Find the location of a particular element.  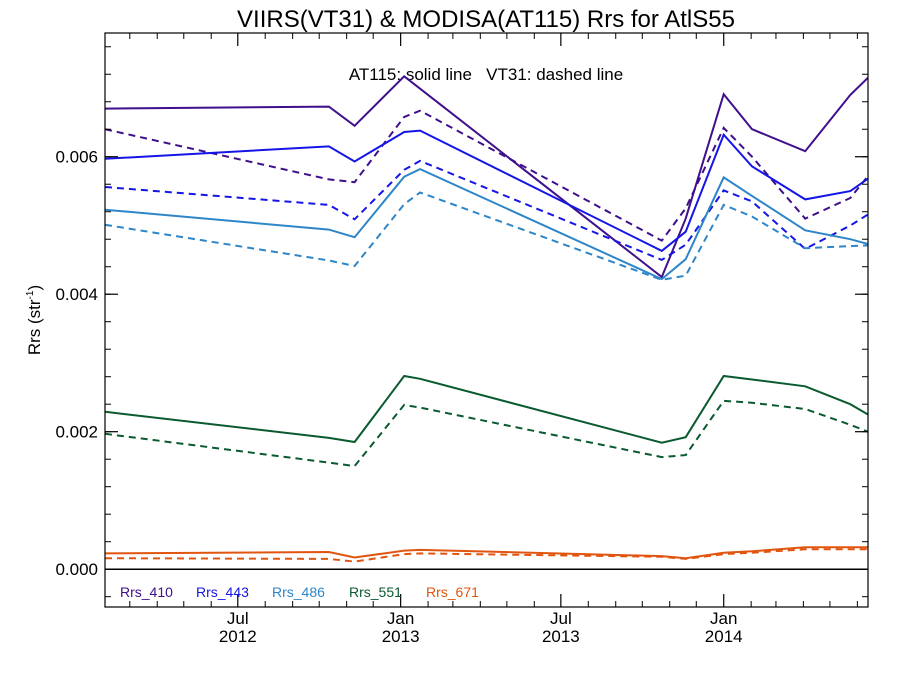

y-axis-label-close: ) is located at coordinates (34, 288).